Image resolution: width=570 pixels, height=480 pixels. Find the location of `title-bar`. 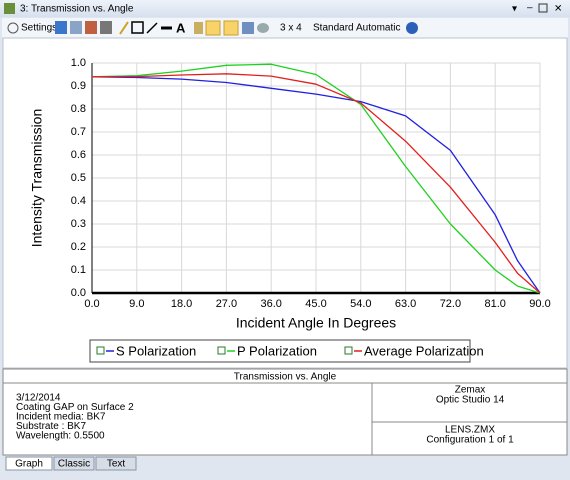

title-bar is located at coordinates (285, 8).